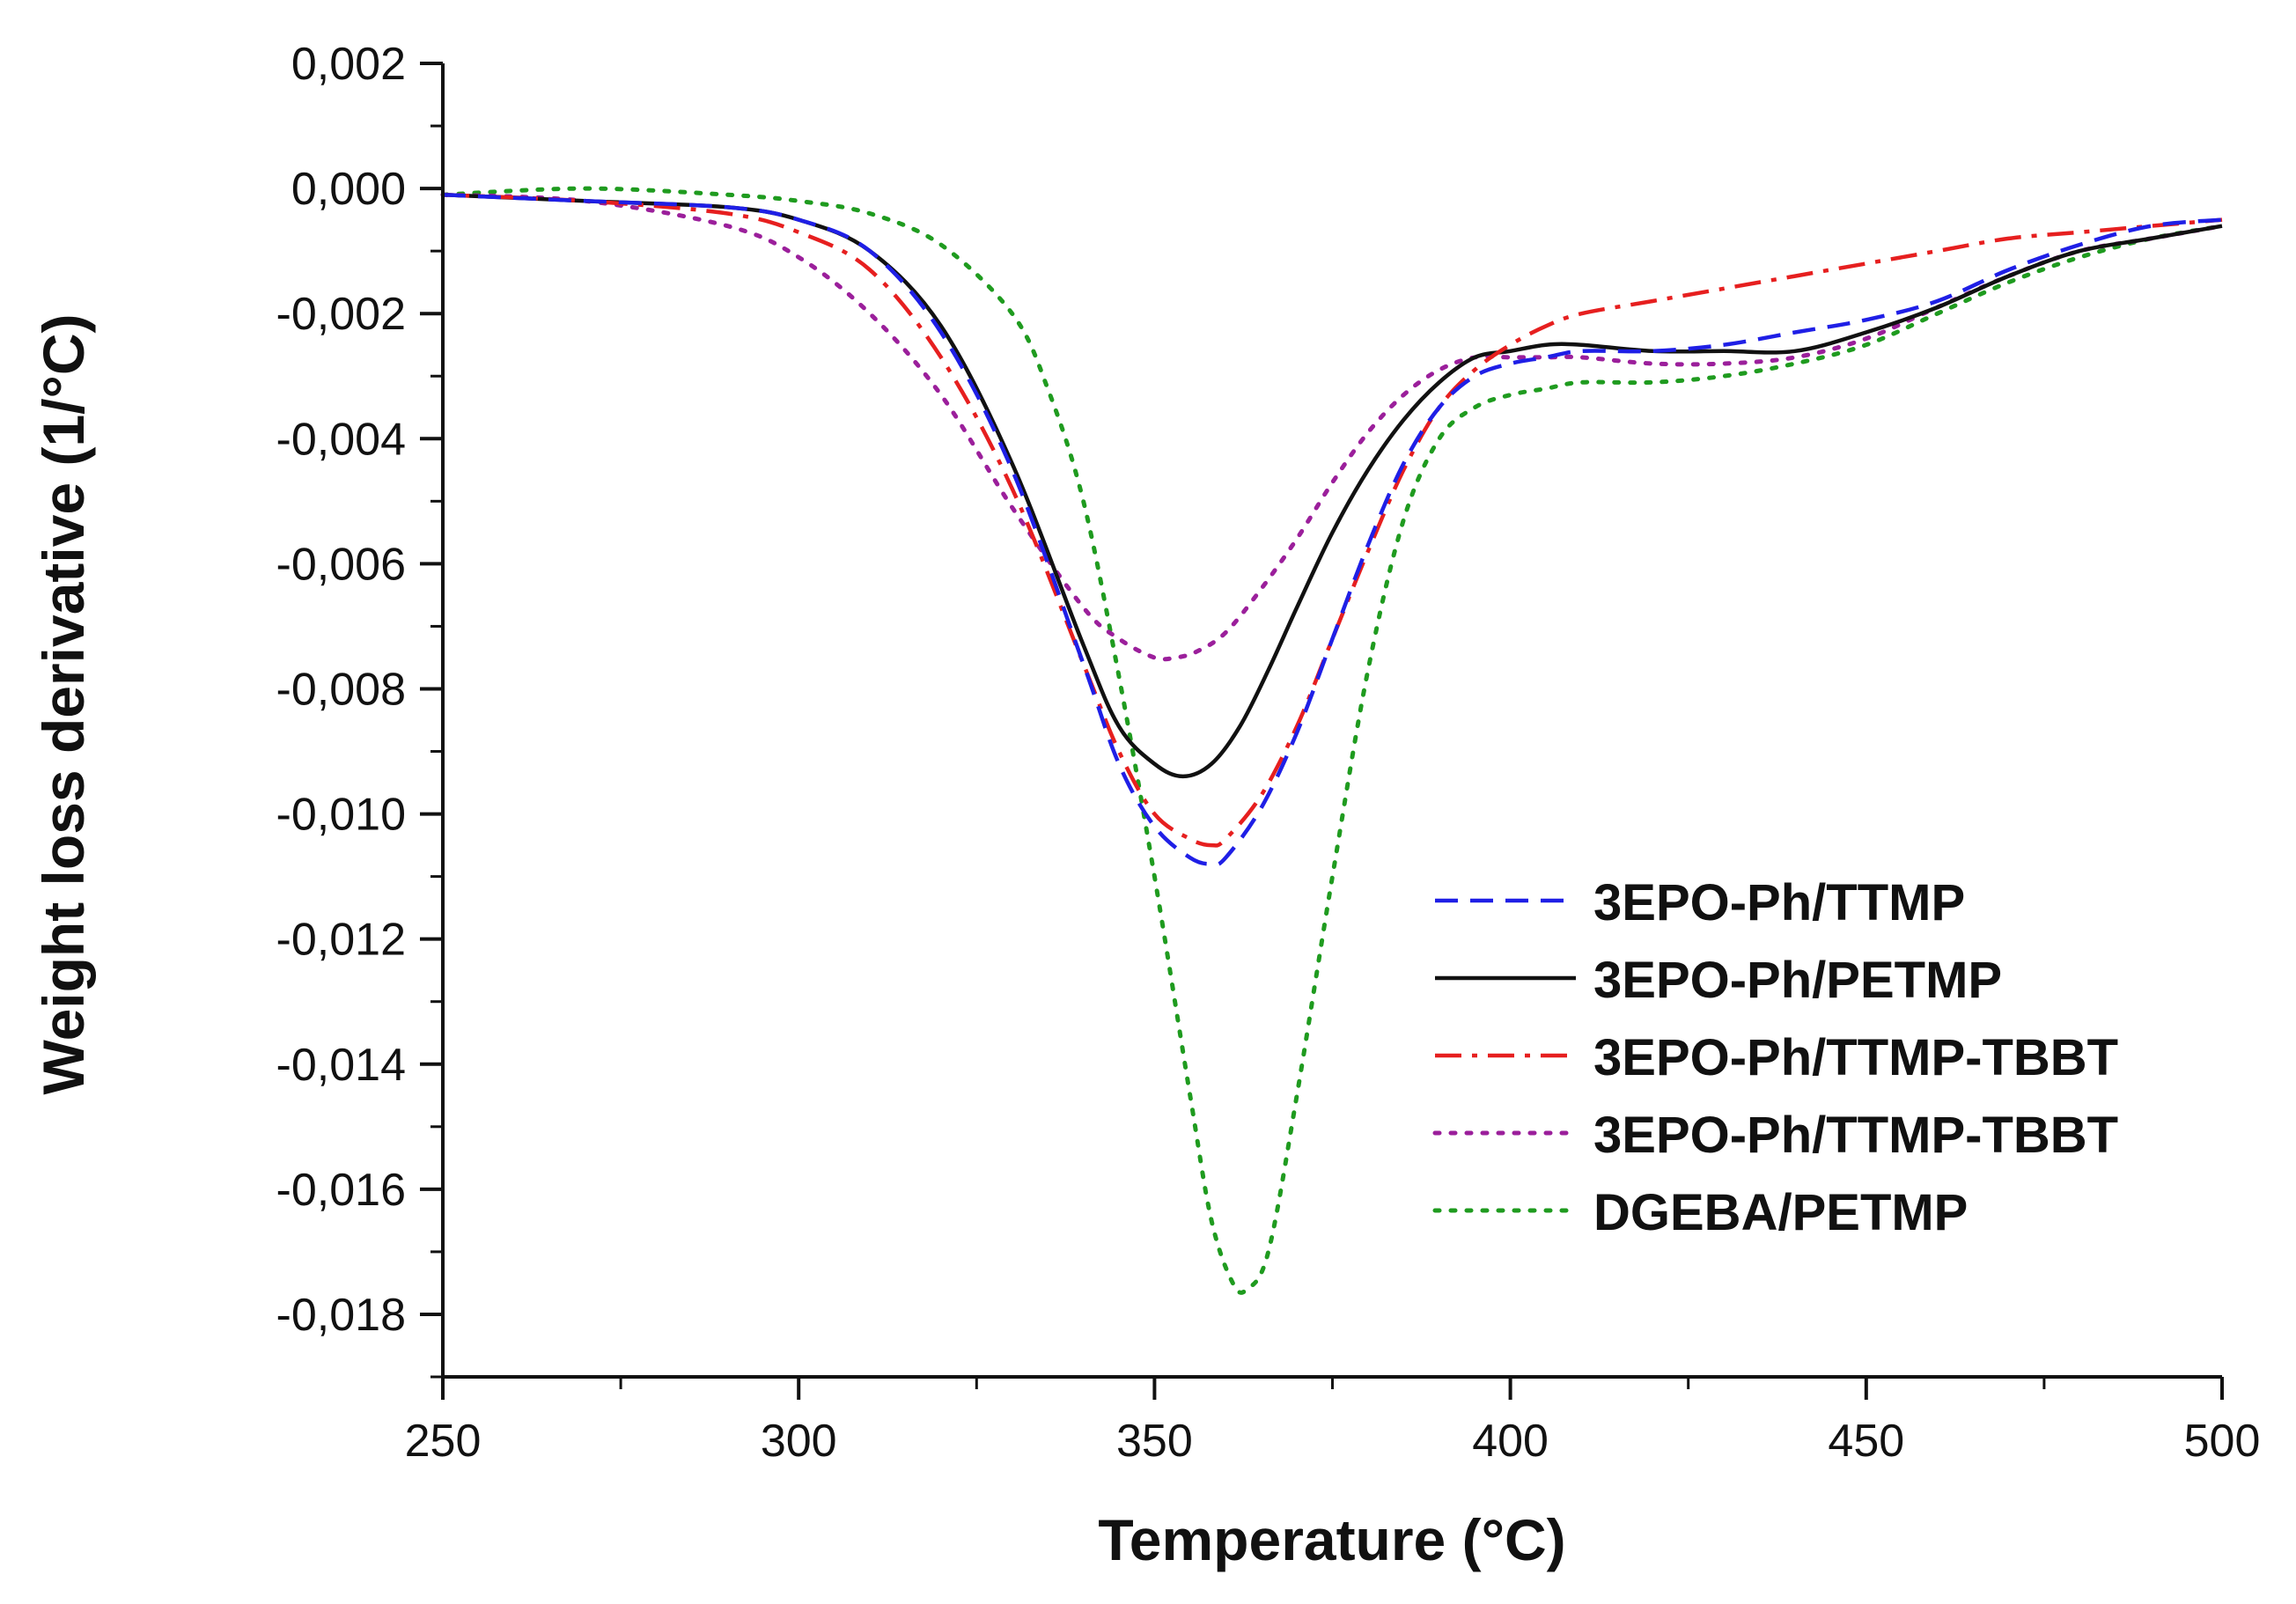 The height and width of the screenshot is (1604, 2296). What do you see at coordinates (1780, 1212) in the screenshot?
I see `legend-label-4: DGEBA/PETMP` at bounding box center [1780, 1212].